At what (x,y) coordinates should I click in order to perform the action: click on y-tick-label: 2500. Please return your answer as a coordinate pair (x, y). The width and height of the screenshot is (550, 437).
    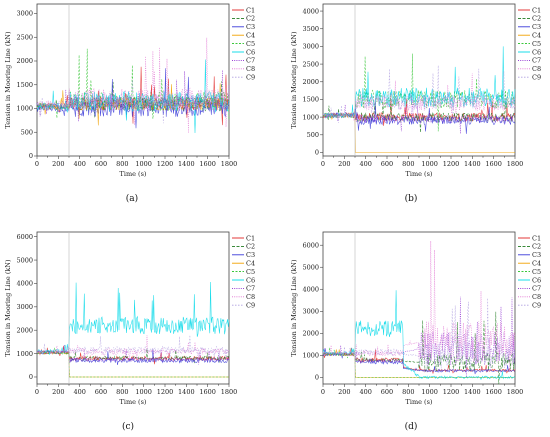
    Looking at the image, I should click on (24, 37).